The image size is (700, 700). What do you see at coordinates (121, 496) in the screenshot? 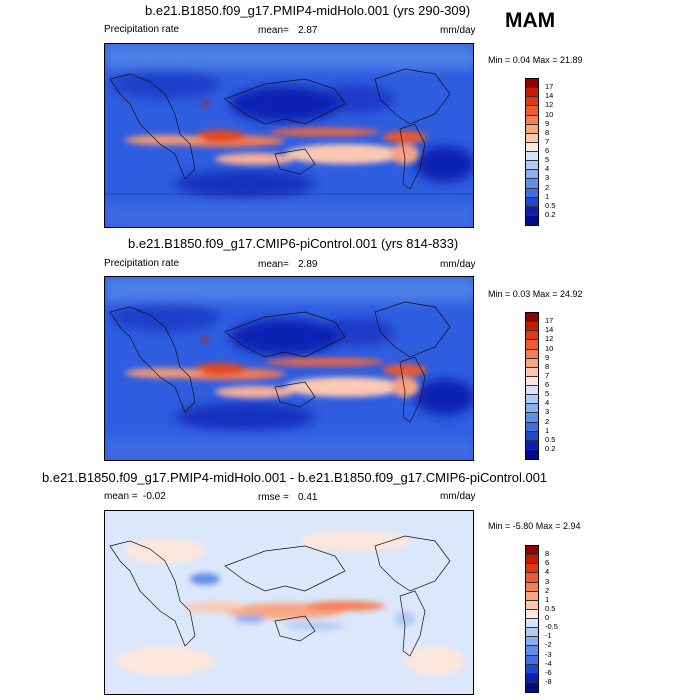
I see `panel3-mean-label: mean =` at bounding box center [121, 496].